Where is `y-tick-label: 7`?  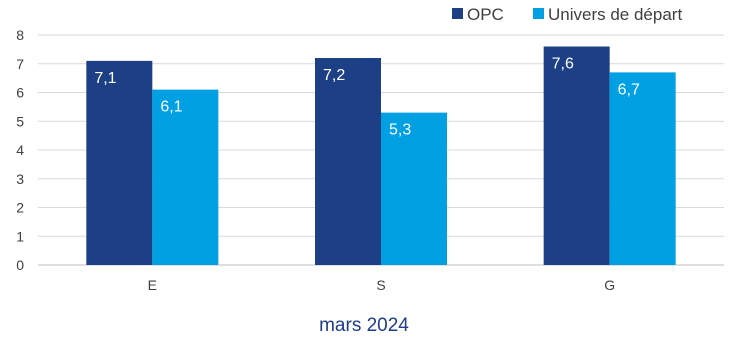 y-tick-label: 7 is located at coordinates (20, 64).